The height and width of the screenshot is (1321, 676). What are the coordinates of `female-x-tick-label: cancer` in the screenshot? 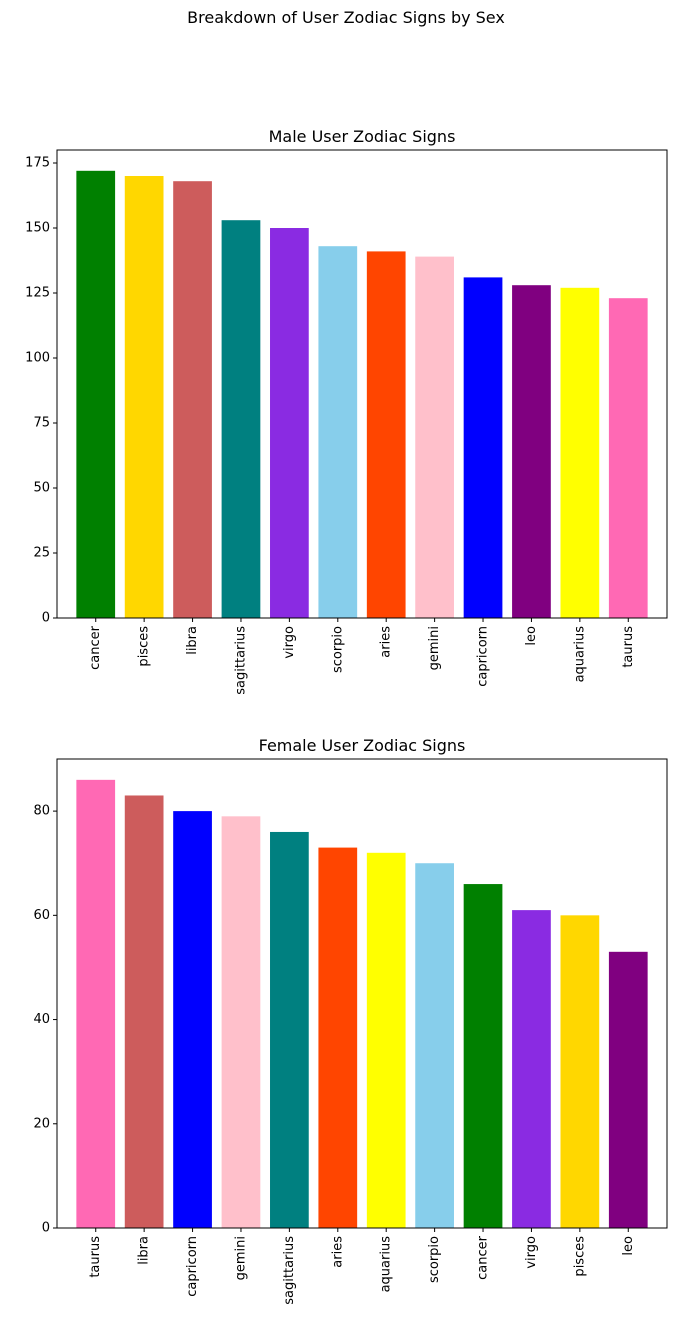 It's located at (483, 1257).